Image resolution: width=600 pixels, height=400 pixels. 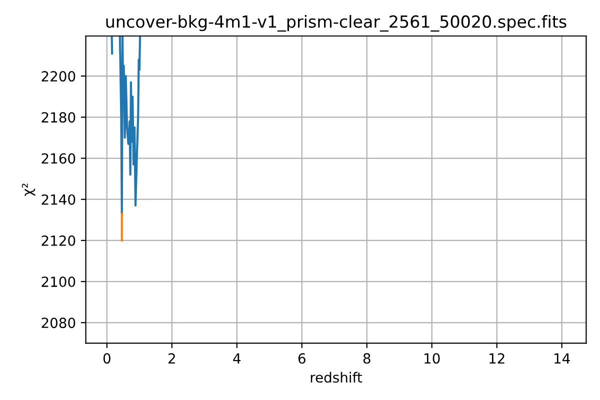 I want to click on x-tick-label: 4, so click(x=237, y=358).